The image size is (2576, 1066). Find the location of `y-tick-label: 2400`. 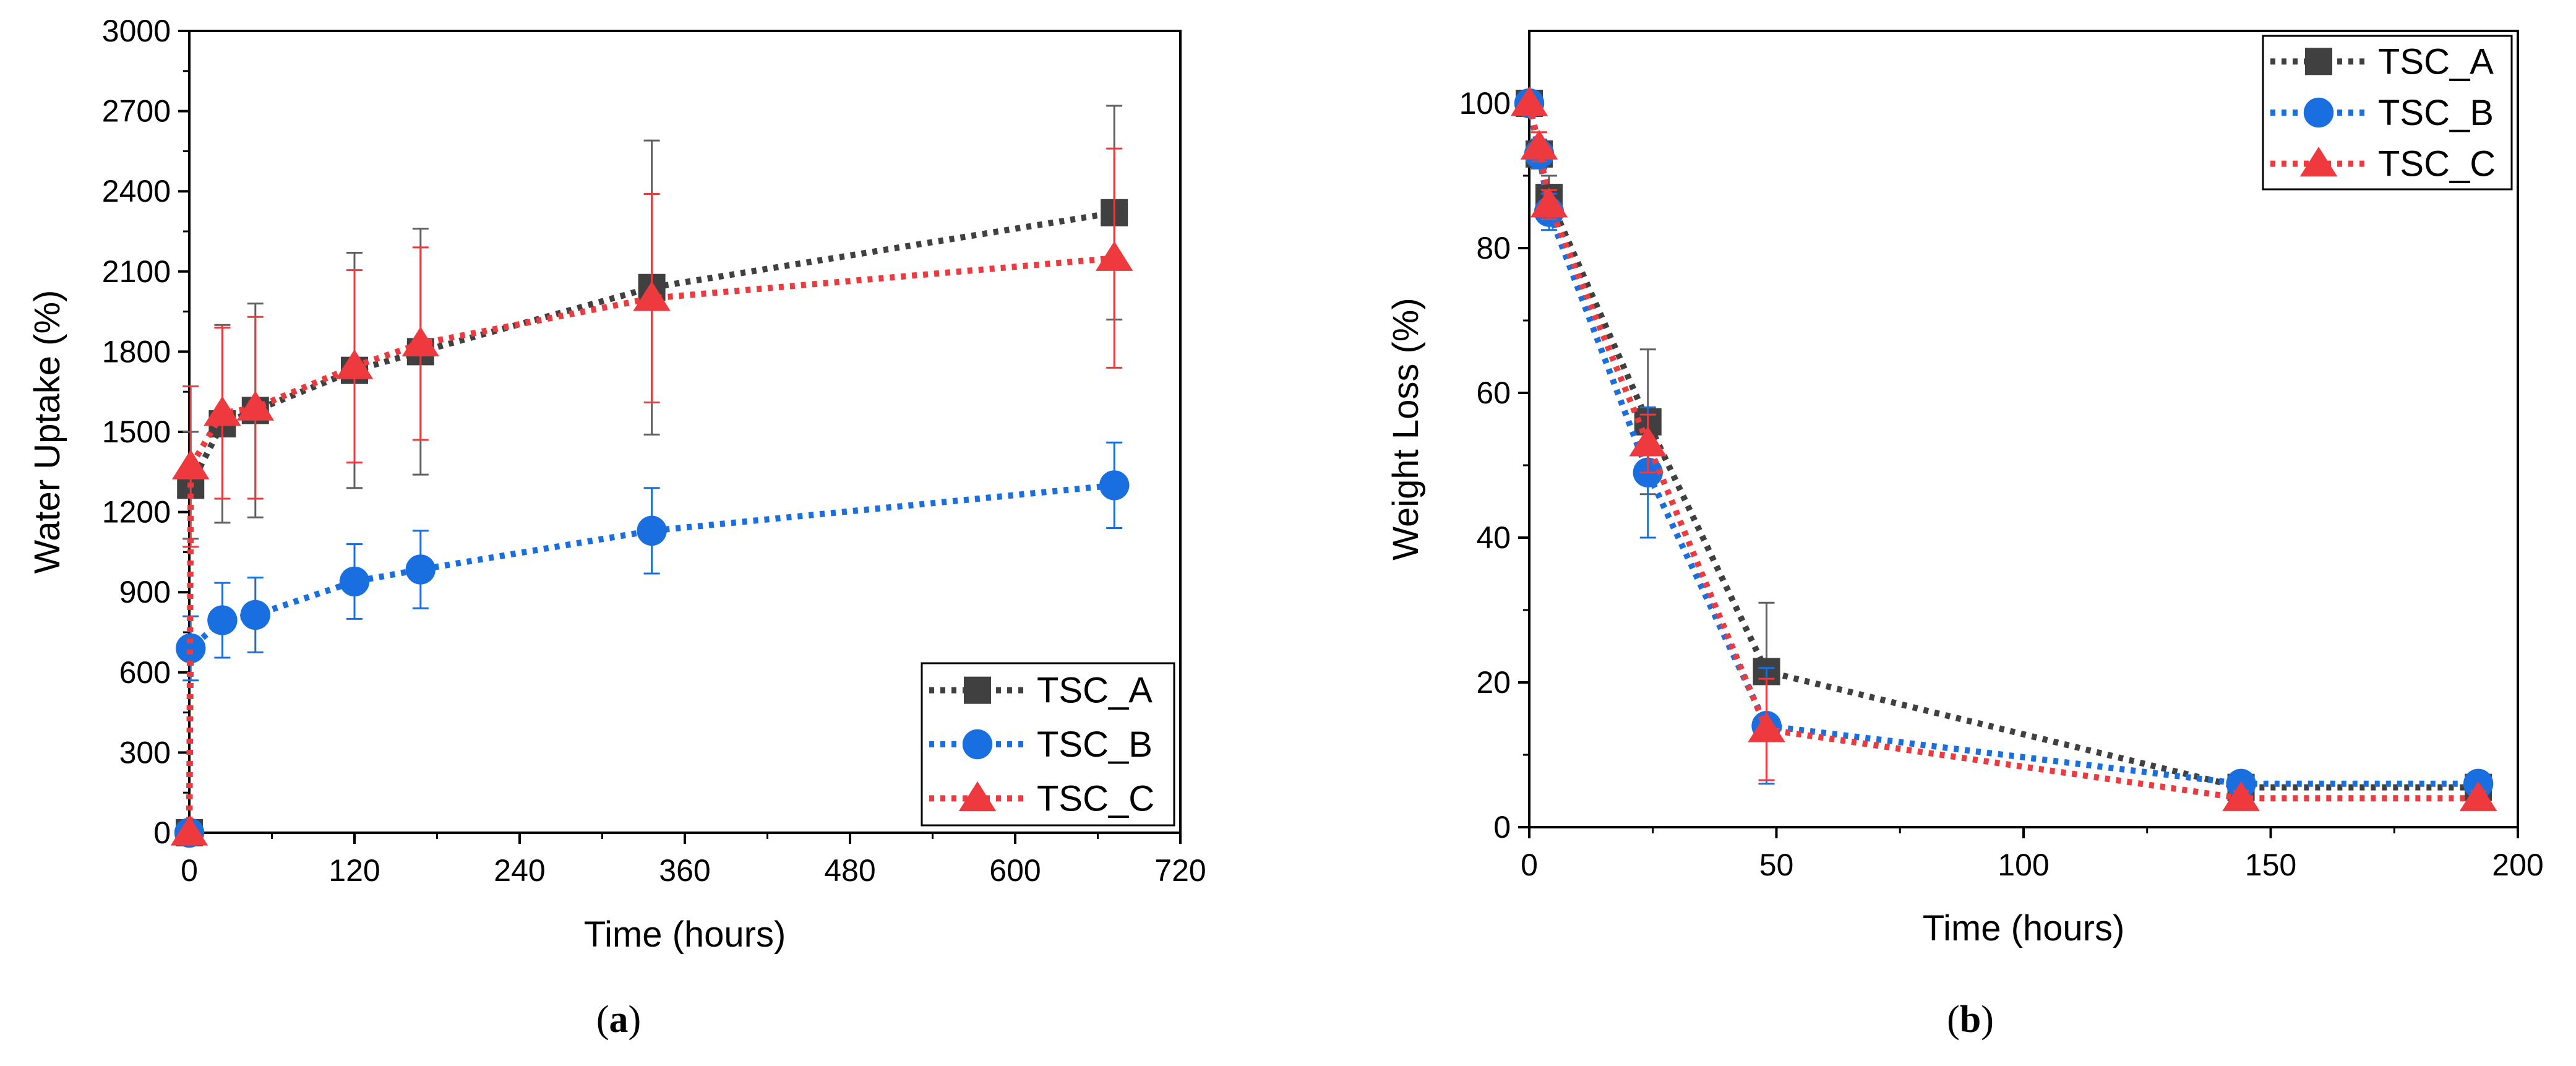

y-tick-label: 2400 is located at coordinates (136, 191).